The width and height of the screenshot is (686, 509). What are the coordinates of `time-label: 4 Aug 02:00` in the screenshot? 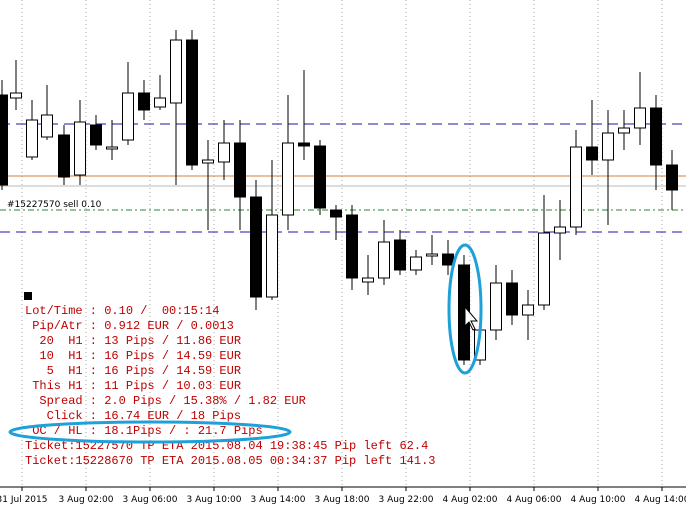 It's located at (470, 500).